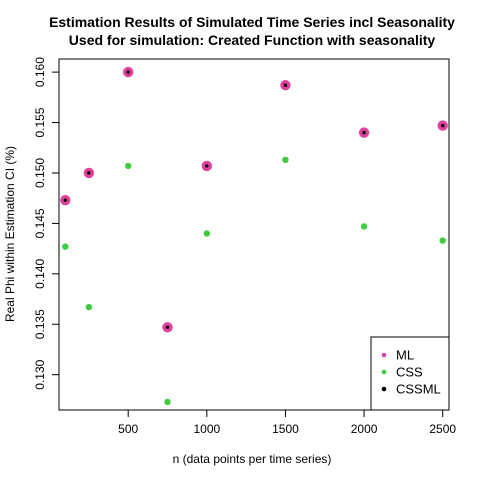  I want to click on legend-marker-css, so click(384, 372).